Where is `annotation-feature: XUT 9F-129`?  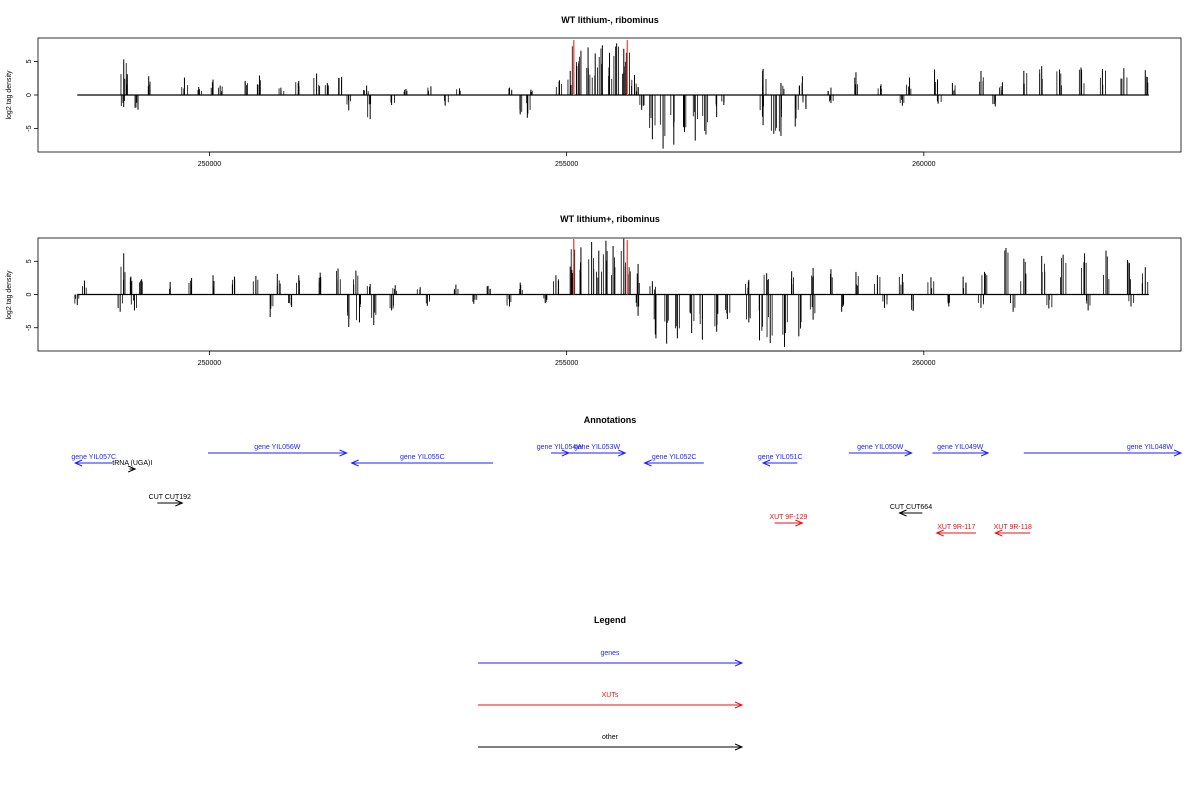 annotation-feature: XUT 9F-129 is located at coordinates (788, 520).